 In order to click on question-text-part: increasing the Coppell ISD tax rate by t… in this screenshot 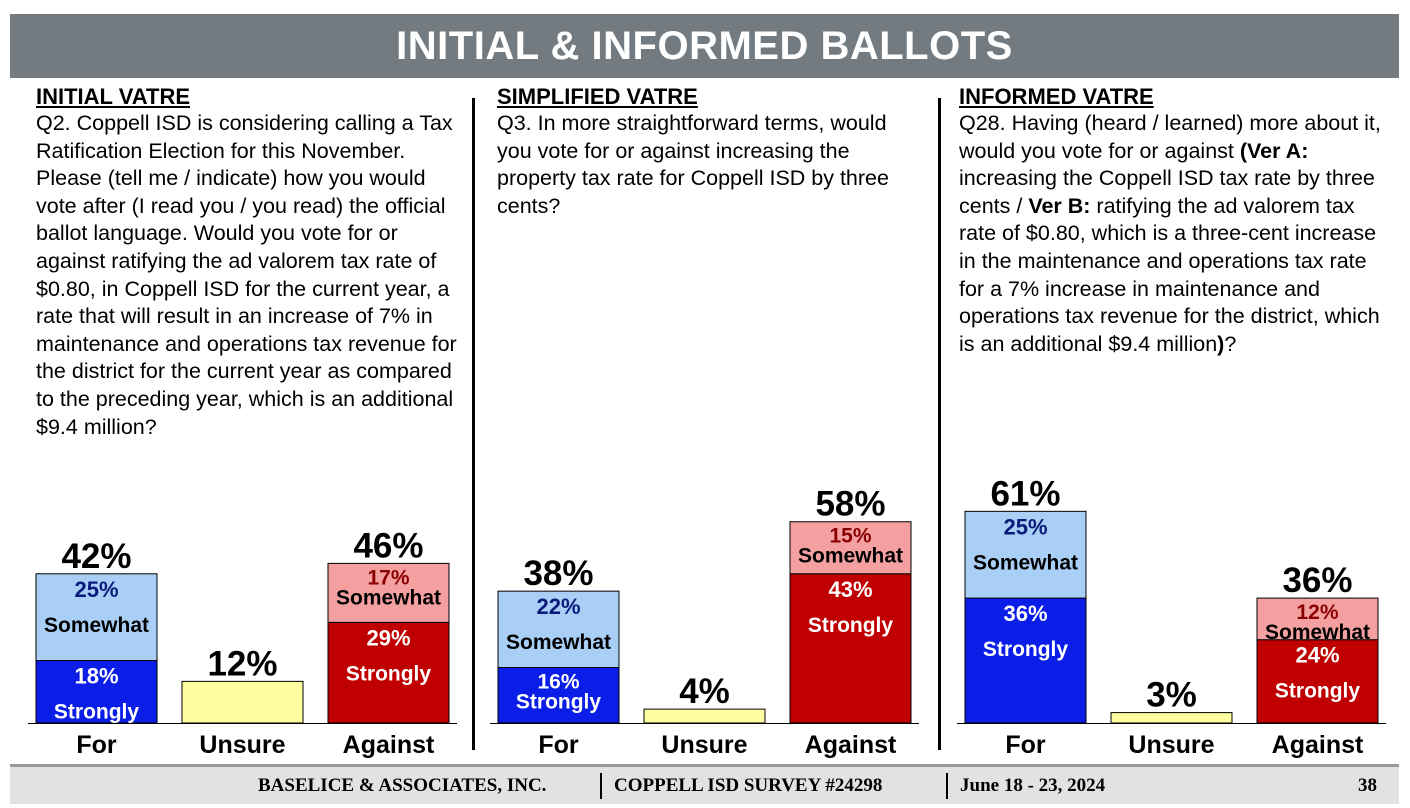, I will do `click(1167, 192)`.